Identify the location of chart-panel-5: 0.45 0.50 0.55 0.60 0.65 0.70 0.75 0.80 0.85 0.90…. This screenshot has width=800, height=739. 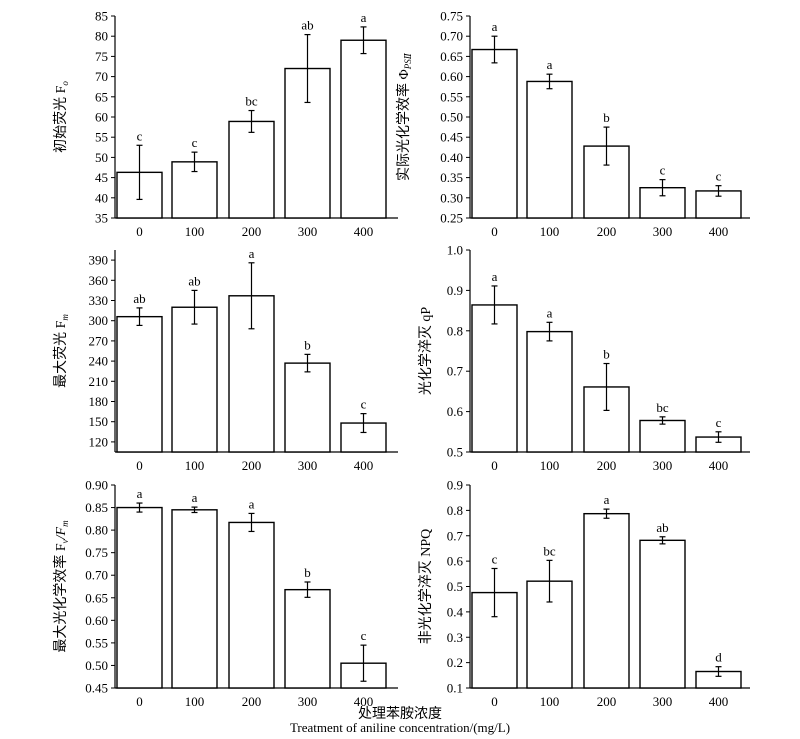
(225, 593).